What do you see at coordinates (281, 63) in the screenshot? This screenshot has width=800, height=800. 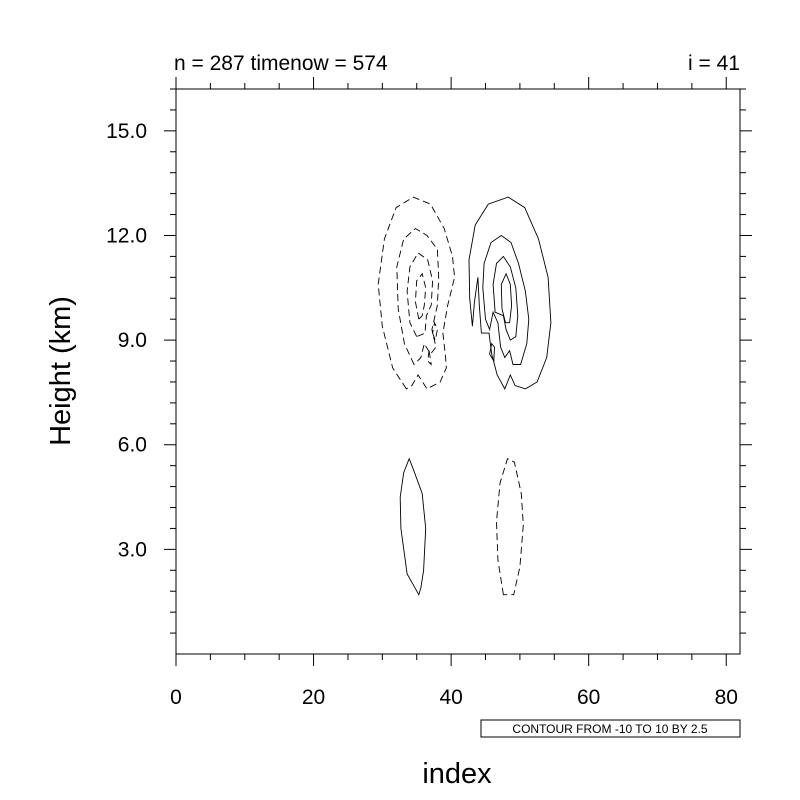 I see `chart-title-left: n = 287 timenow = 574` at bounding box center [281, 63].